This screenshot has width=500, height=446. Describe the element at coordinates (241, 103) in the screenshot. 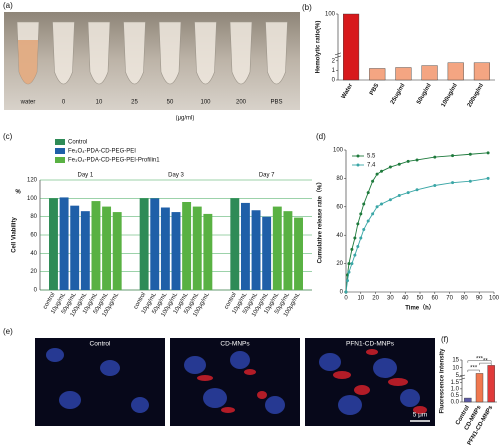

I see `tube-label: 200` at that location.